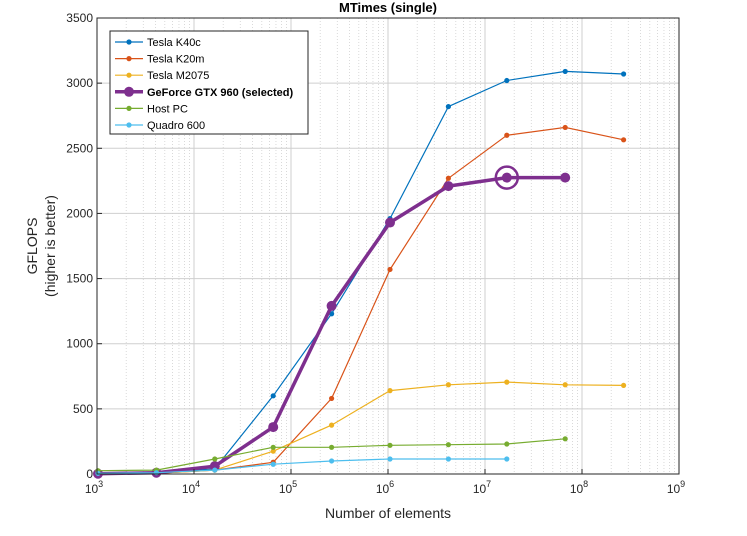 The width and height of the screenshot is (747, 536). I want to click on x-tick-label: 10³, so click(94, 487).